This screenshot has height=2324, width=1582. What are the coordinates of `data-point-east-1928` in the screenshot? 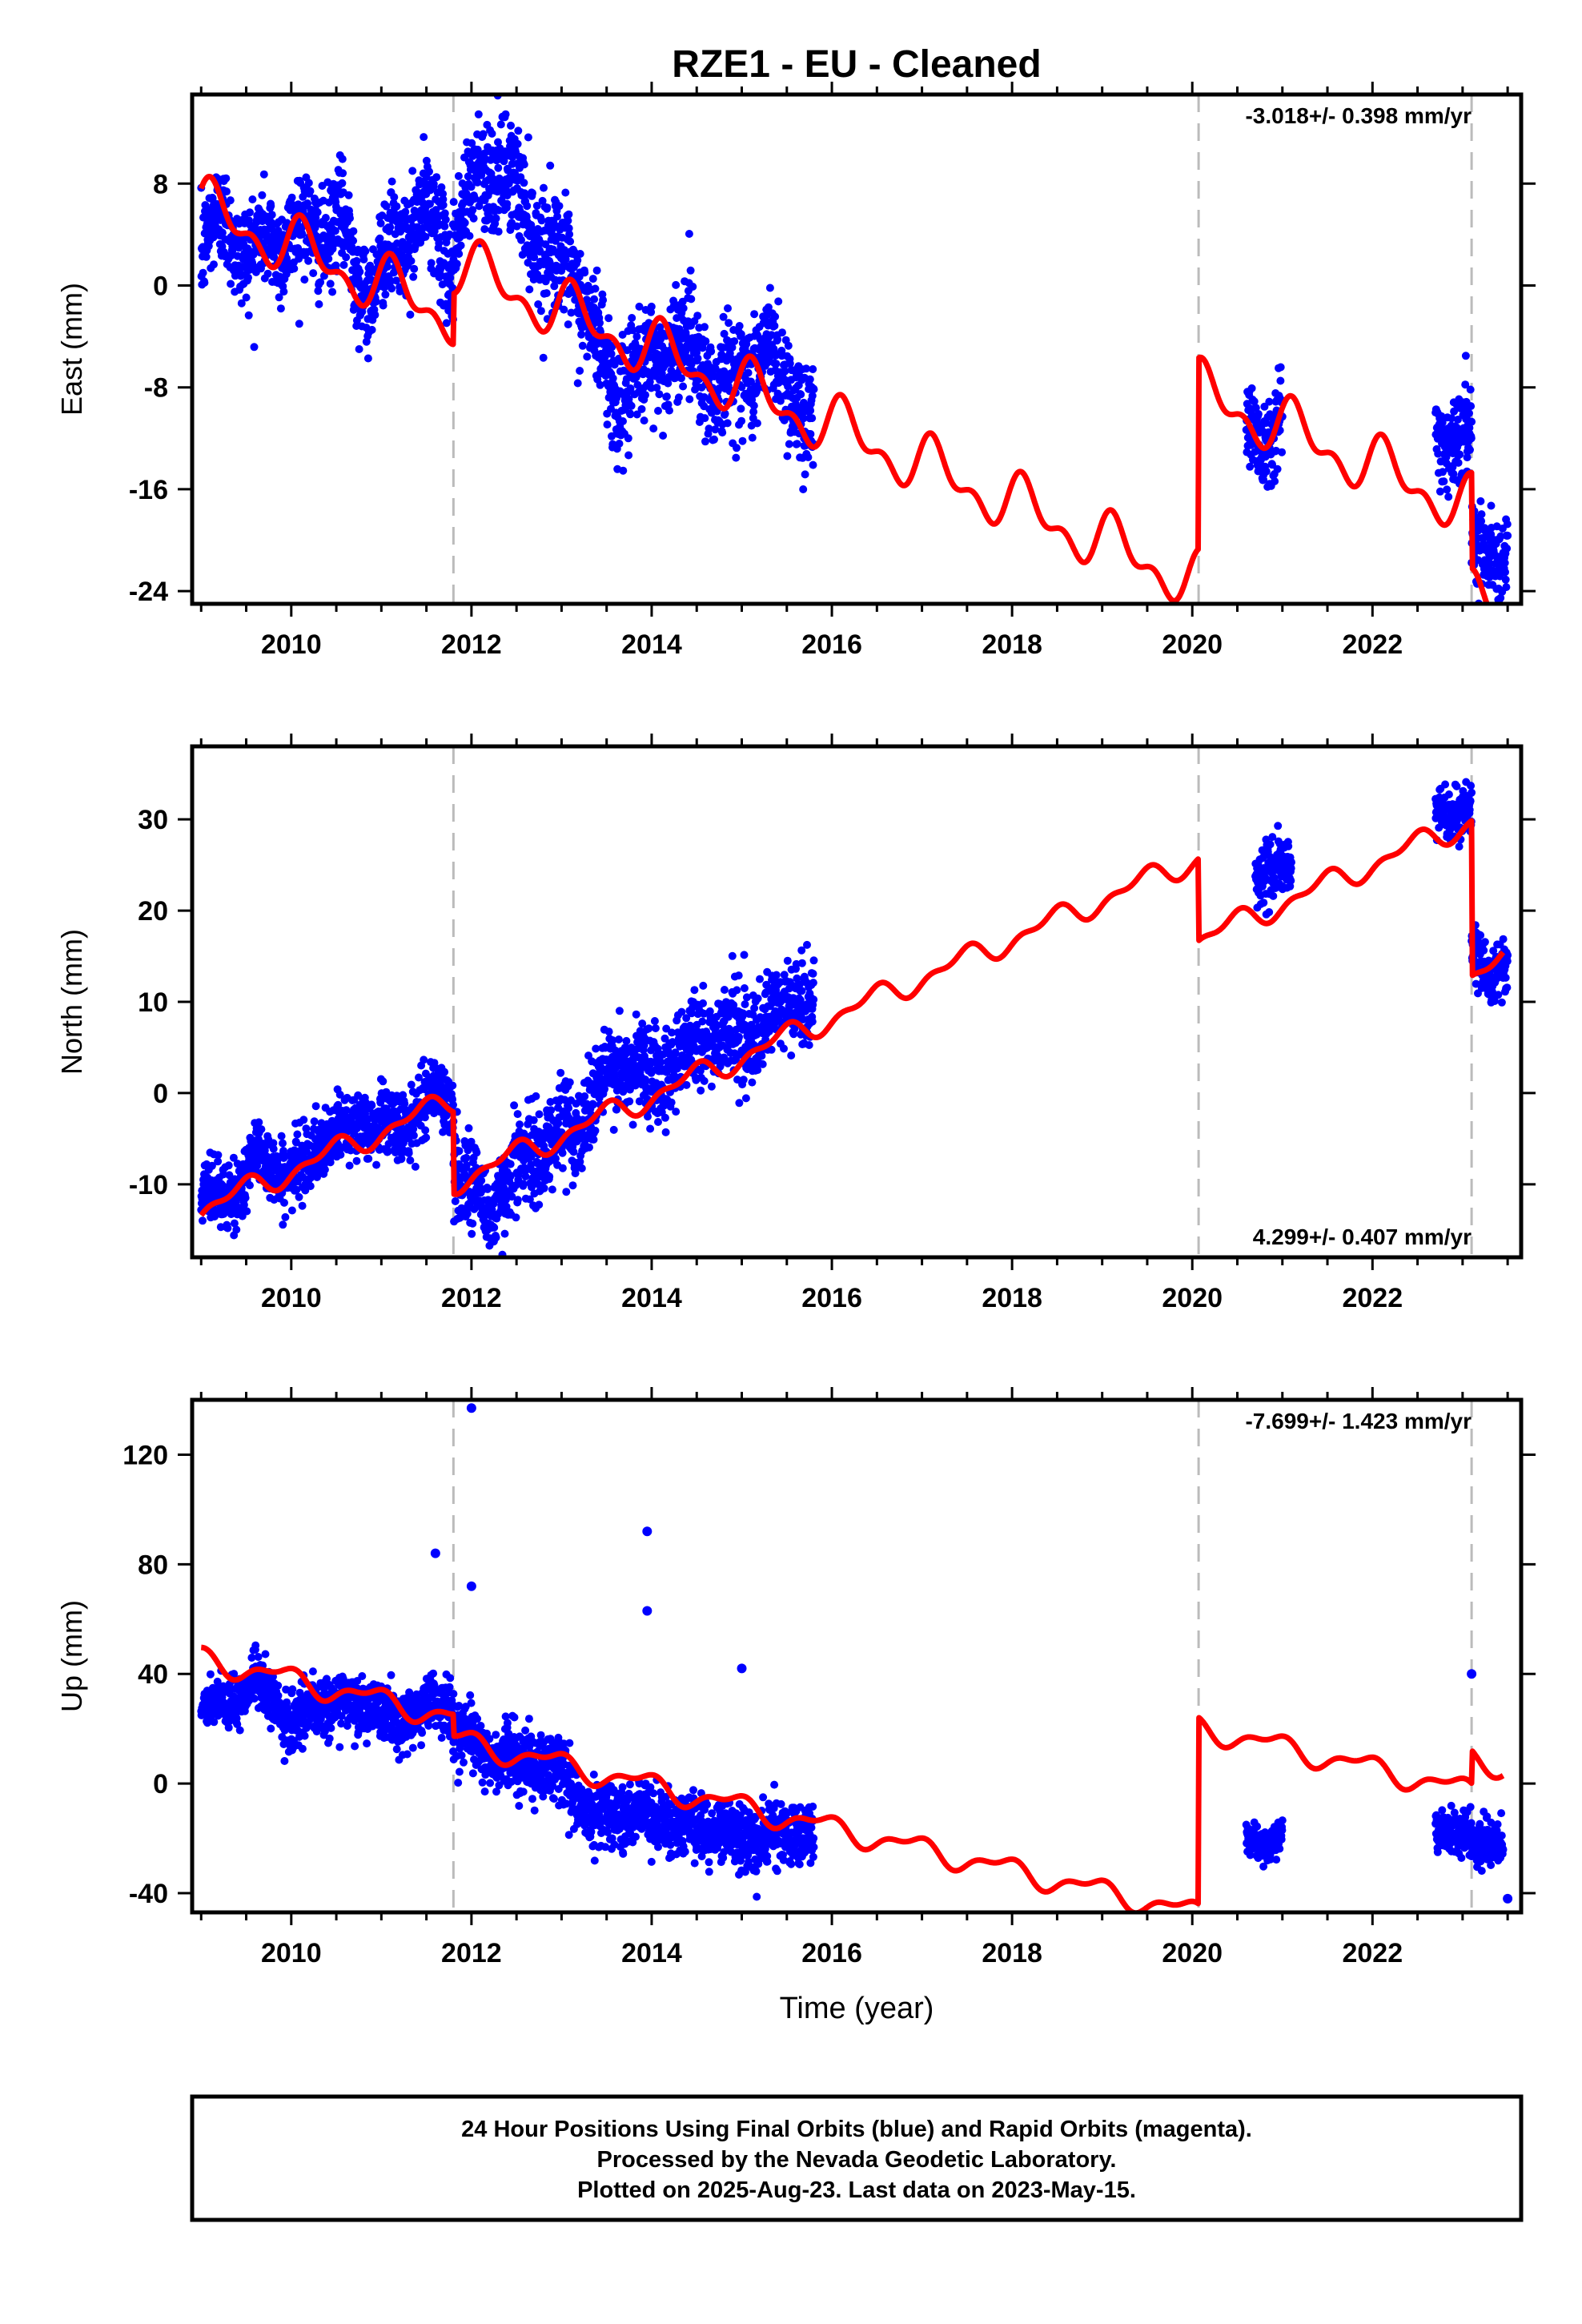 It's located at (728, 308).